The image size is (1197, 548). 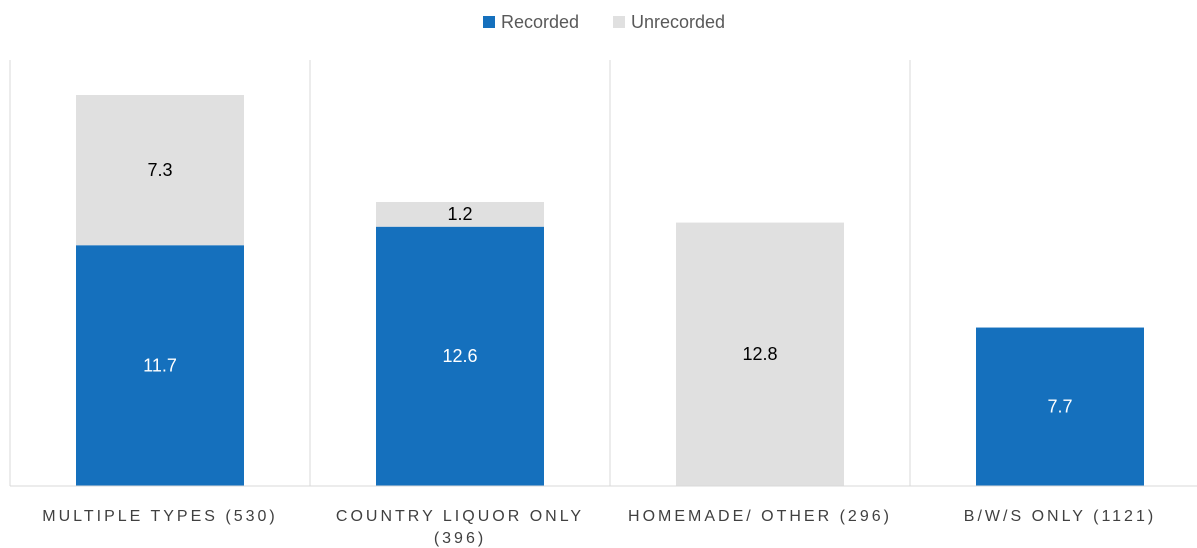 What do you see at coordinates (760, 516) in the screenshot?
I see `x-tick-label: HOMEMADE/ OTHER (296)` at bounding box center [760, 516].